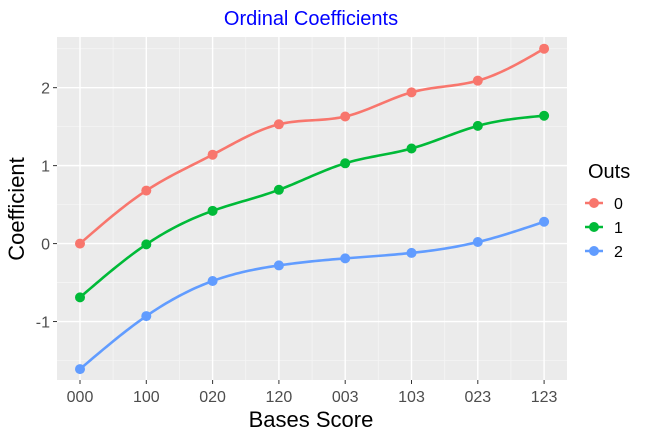 Image resolution: width=654 pixels, height=439 pixels. What do you see at coordinates (609, 172) in the screenshot?
I see `legend-title: Outs` at bounding box center [609, 172].